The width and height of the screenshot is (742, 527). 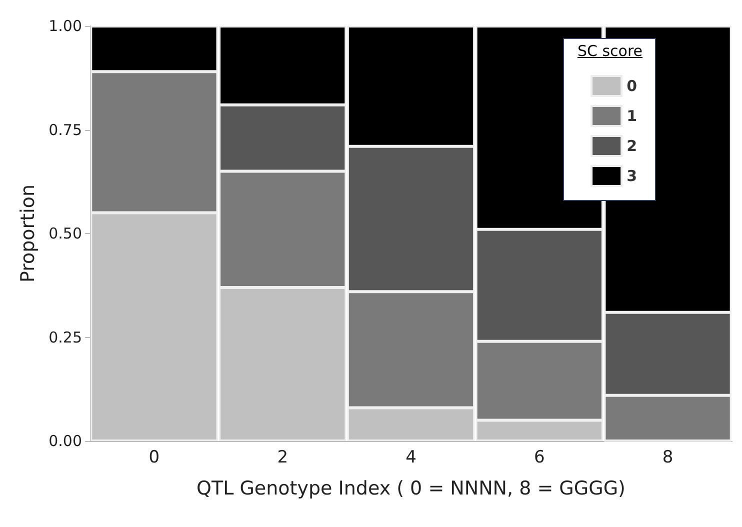 What do you see at coordinates (411, 489) in the screenshot?
I see `x-axis-title: QTL Genotype Index ( 0 = NNNN, 8 = GGGG)` at bounding box center [411, 489].